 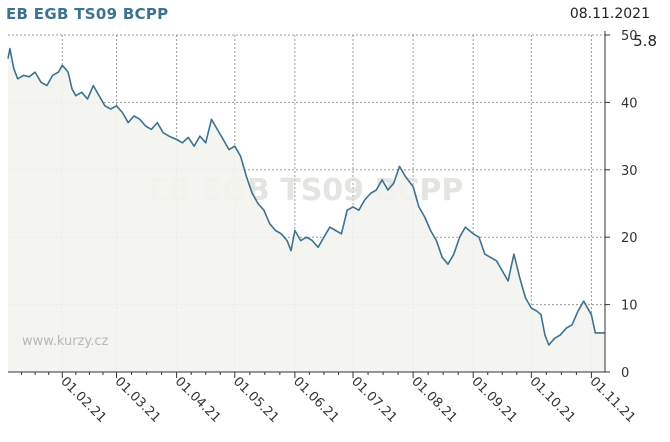 I want to click on x-tick-label: 01.04.21, so click(x=198, y=400).